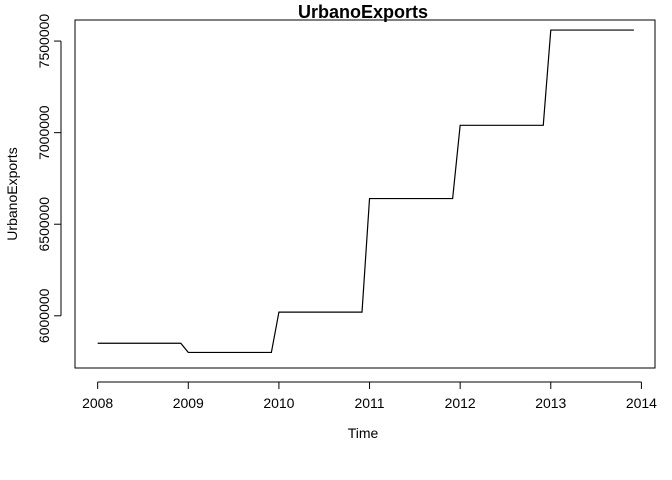 The height and width of the screenshot is (480, 672). Describe the element at coordinates (369, 403) in the screenshot. I see `x-tick-label: 2011` at that location.